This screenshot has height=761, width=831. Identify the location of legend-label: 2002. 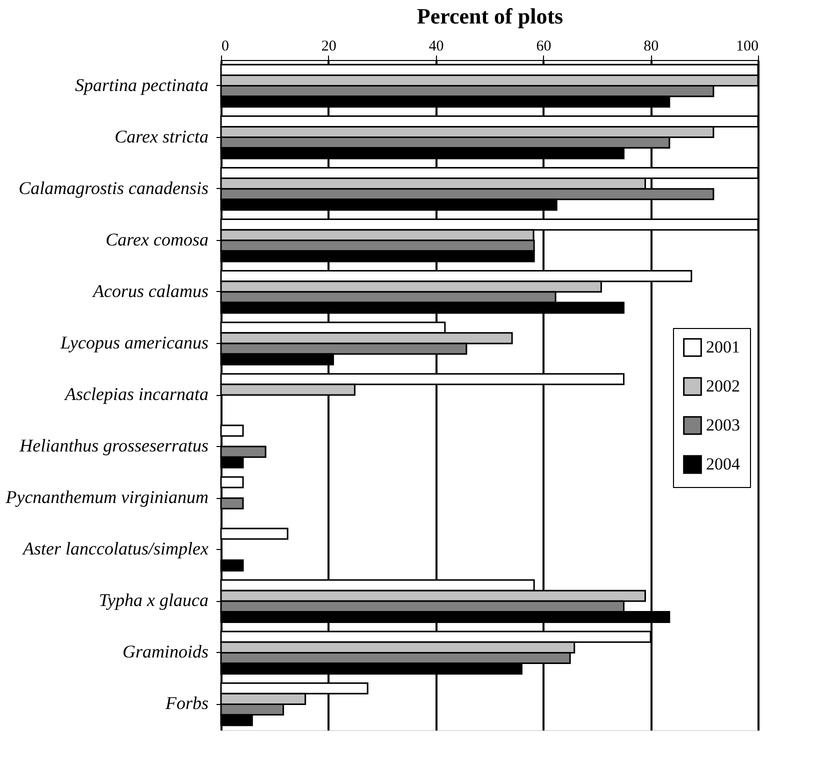
(723, 386).